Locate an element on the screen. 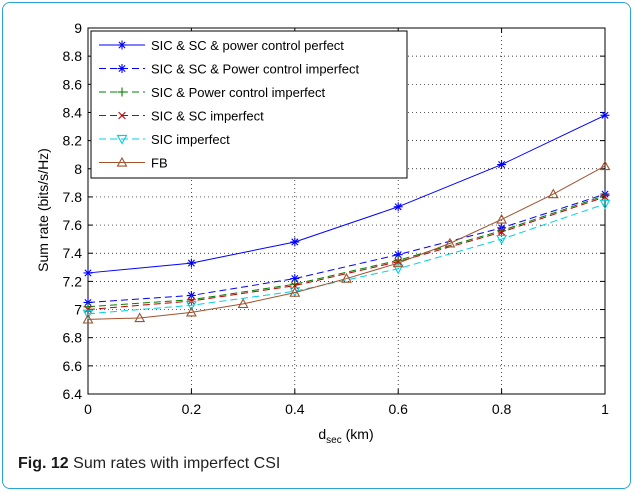 The width and height of the screenshot is (635, 493). y-tick-label: 7.4 is located at coordinates (73, 253).